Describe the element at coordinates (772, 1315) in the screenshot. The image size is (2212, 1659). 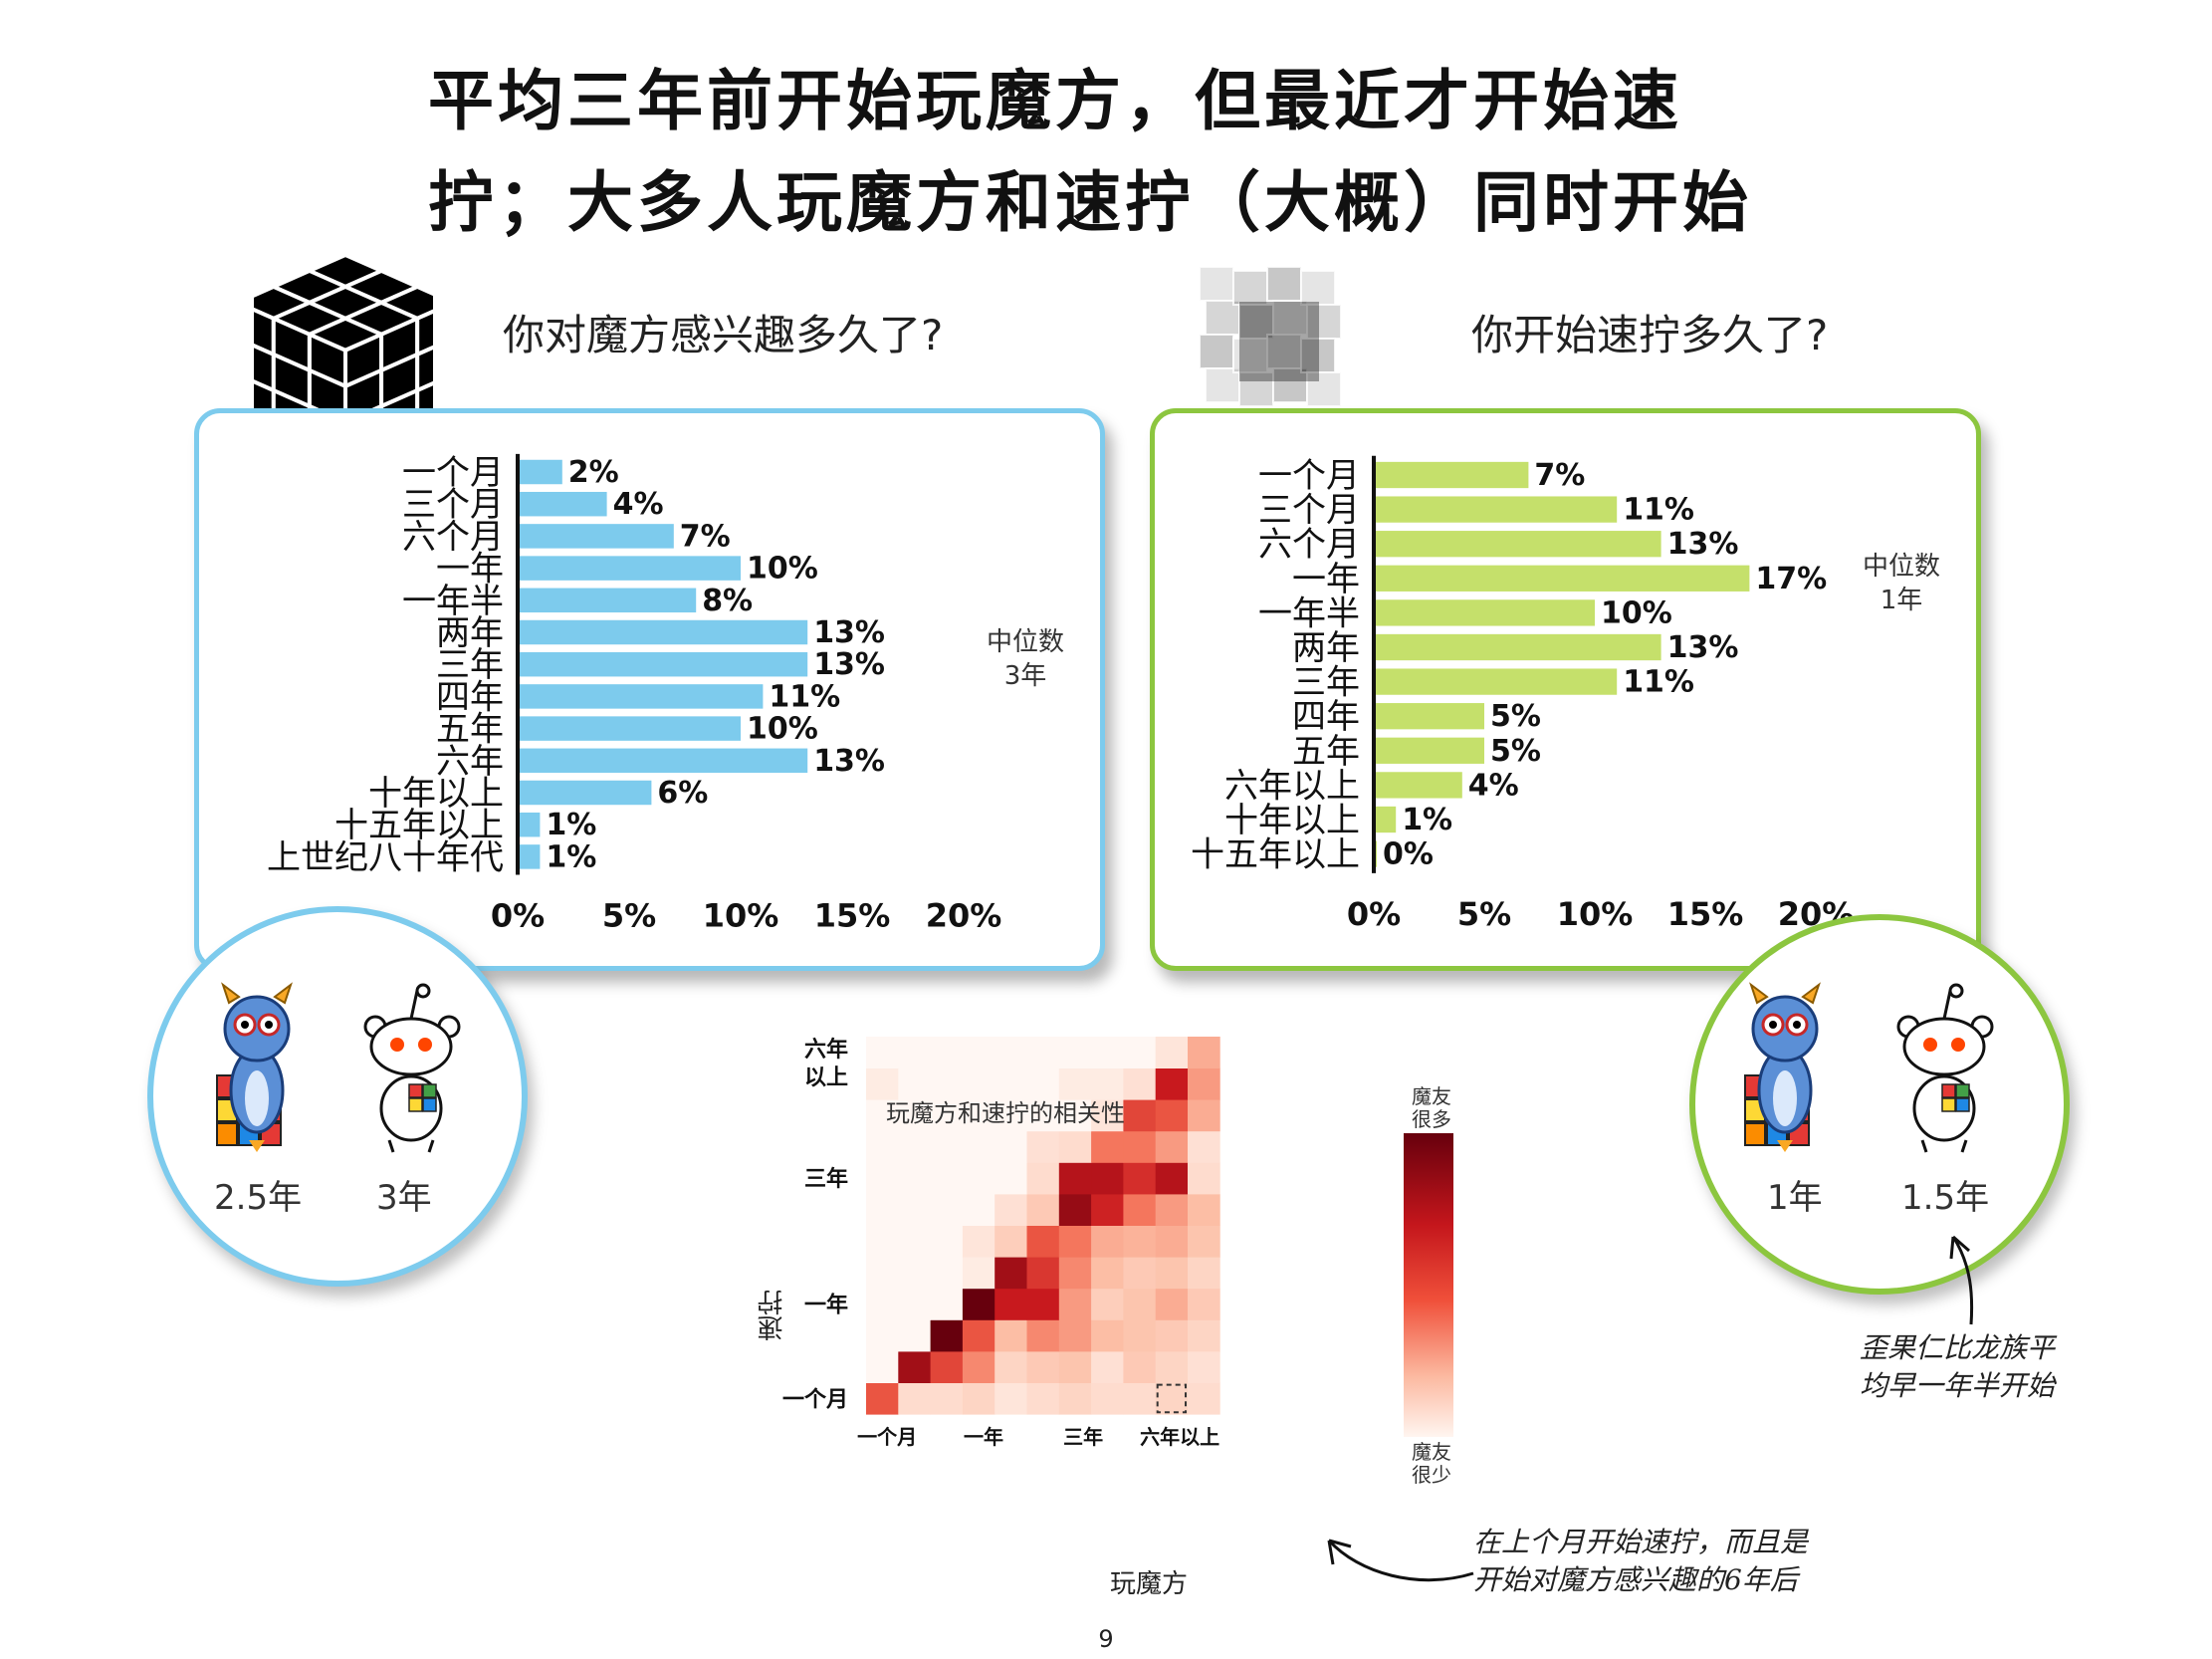
I see `heatmap-ylabel: 速拧` at that location.